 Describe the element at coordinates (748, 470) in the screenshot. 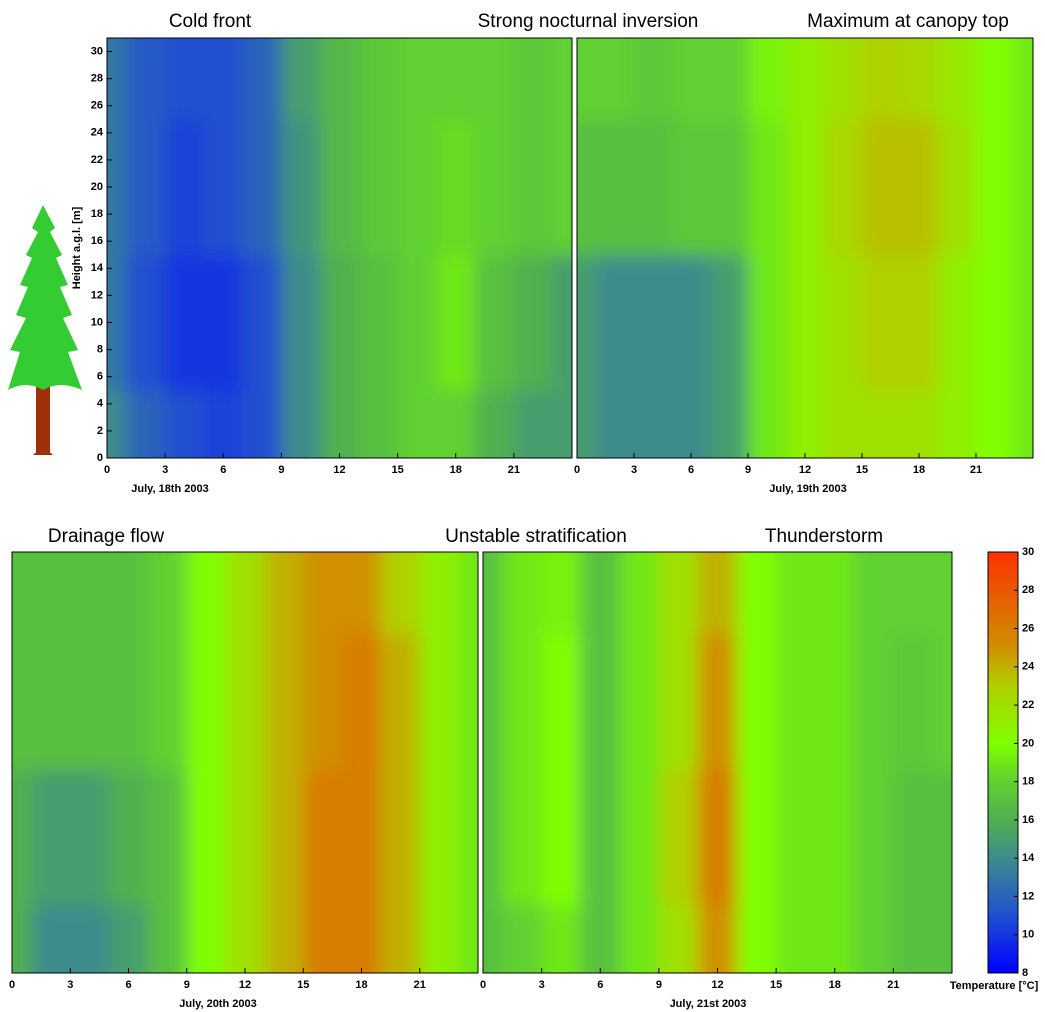

I see `x-tick-label: 9` at that location.